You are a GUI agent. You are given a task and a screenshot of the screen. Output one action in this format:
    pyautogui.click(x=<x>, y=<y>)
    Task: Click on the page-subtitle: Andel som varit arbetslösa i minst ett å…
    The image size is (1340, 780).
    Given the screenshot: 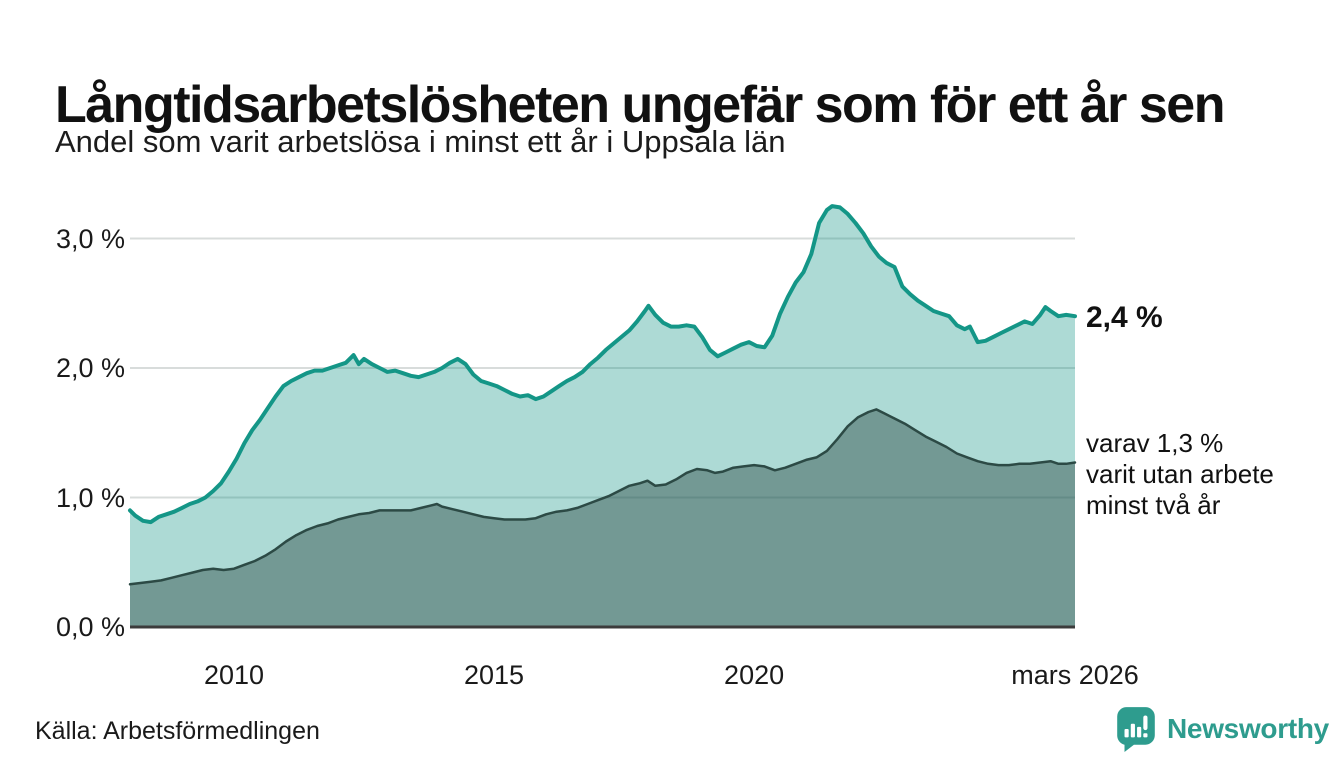 What is the action you would take?
    pyautogui.click(x=420, y=141)
    